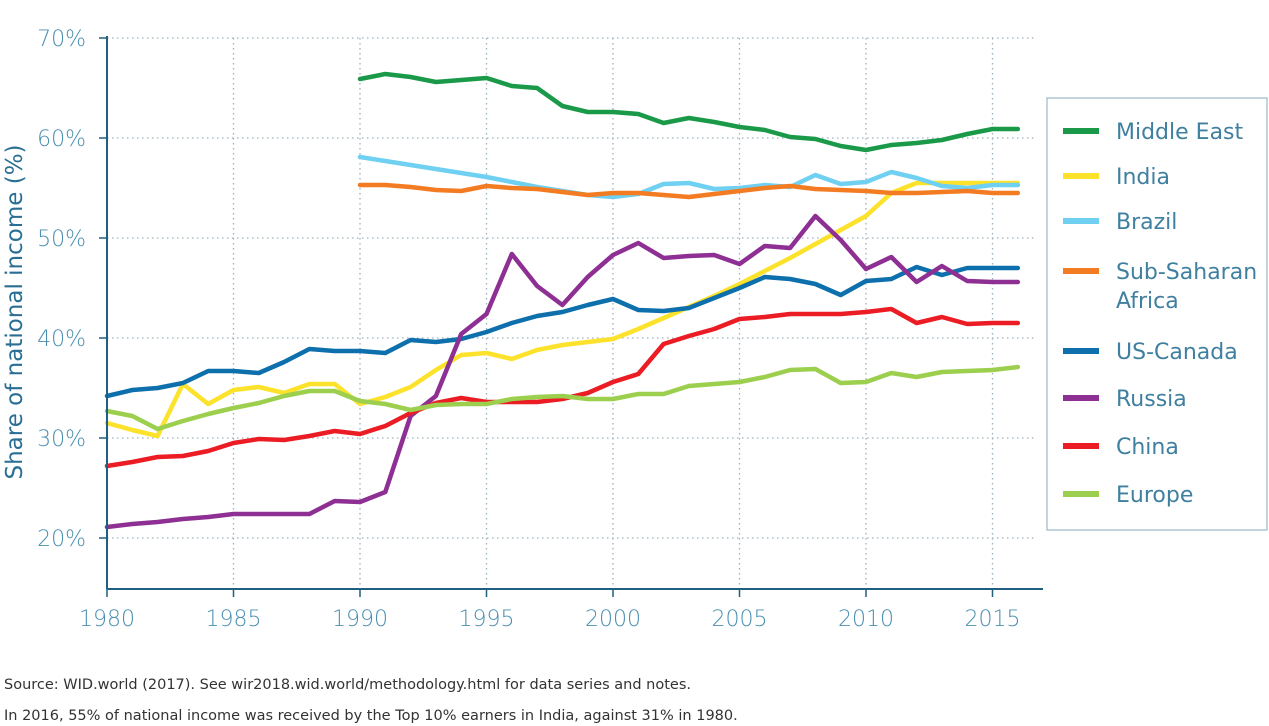 This screenshot has height=726, width=1269. Describe the element at coordinates (1180, 132) in the screenshot. I see `legend-label-middle-east: Middle East` at that location.